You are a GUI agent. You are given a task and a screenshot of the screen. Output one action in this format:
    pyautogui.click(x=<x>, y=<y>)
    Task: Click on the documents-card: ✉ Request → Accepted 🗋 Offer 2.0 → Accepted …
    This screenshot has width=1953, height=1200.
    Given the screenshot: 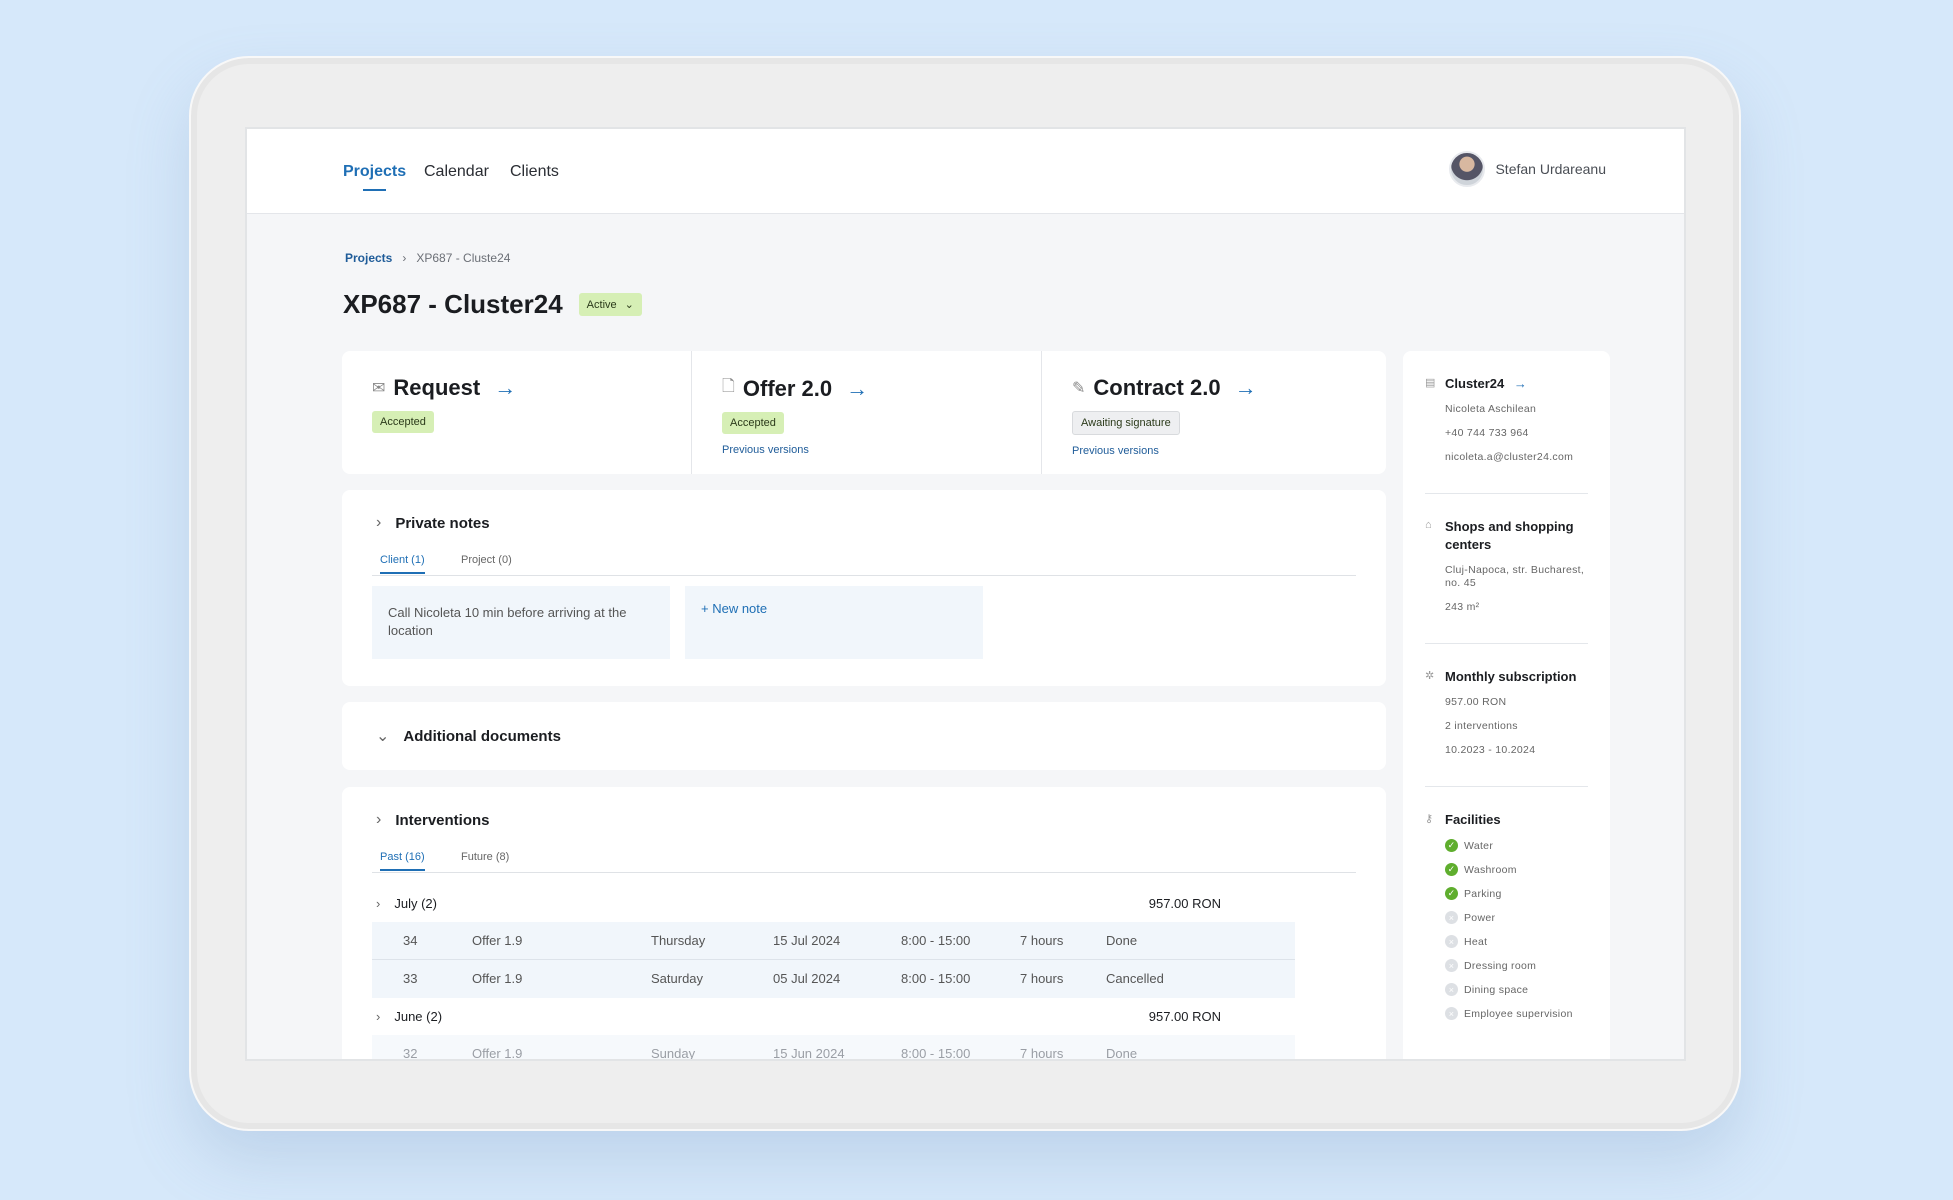 What is the action you would take?
    pyautogui.click(x=864, y=412)
    